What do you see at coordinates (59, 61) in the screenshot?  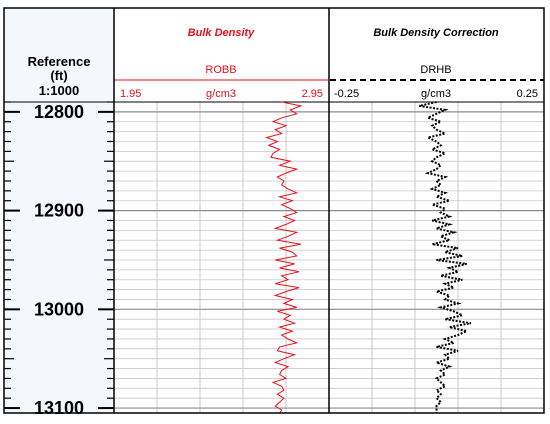 I see `depth-track-title: Reference` at bounding box center [59, 61].